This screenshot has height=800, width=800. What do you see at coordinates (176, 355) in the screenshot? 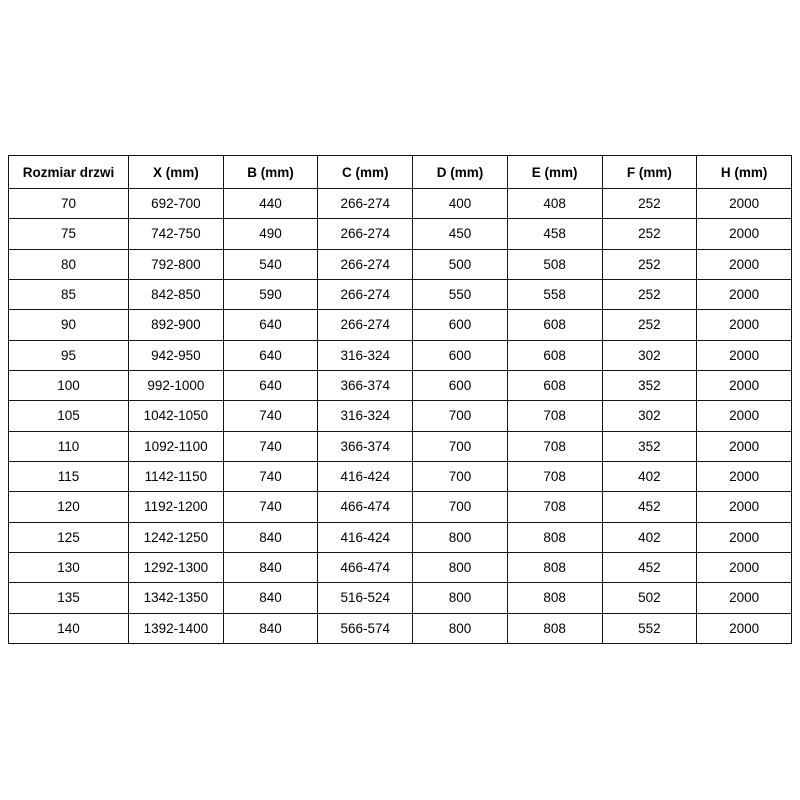
I see `table-cell: 942-950` at bounding box center [176, 355].